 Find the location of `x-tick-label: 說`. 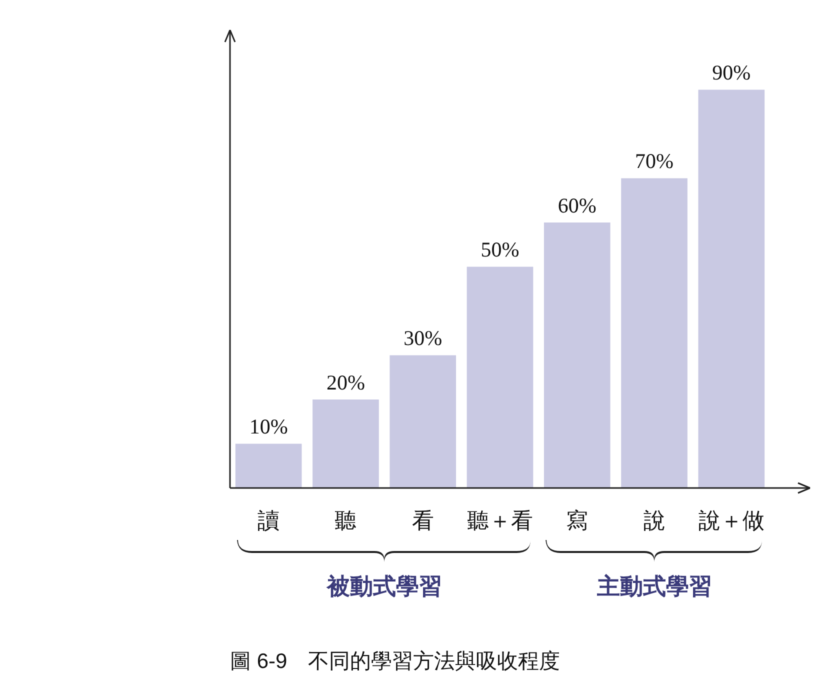

x-tick-label: 說 is located at coordinates (654, 520).